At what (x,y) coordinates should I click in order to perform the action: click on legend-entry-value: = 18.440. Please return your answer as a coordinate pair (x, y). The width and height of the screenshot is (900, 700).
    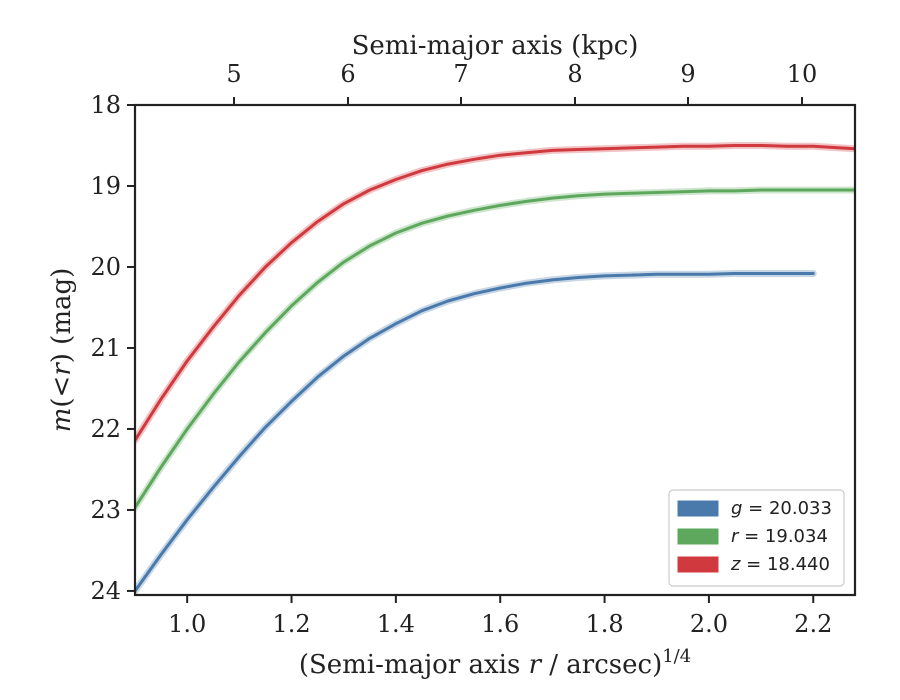
    Looking at the image, I should click on (785, 564).